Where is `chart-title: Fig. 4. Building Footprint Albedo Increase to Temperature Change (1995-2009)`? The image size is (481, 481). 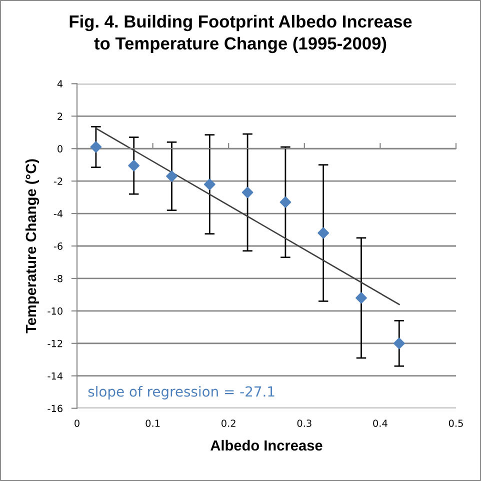
chart-title: Fig. 4. Building Footprint Albedo Increase to Temperature Change (1995-2009) is located at coordinates (241, 34).